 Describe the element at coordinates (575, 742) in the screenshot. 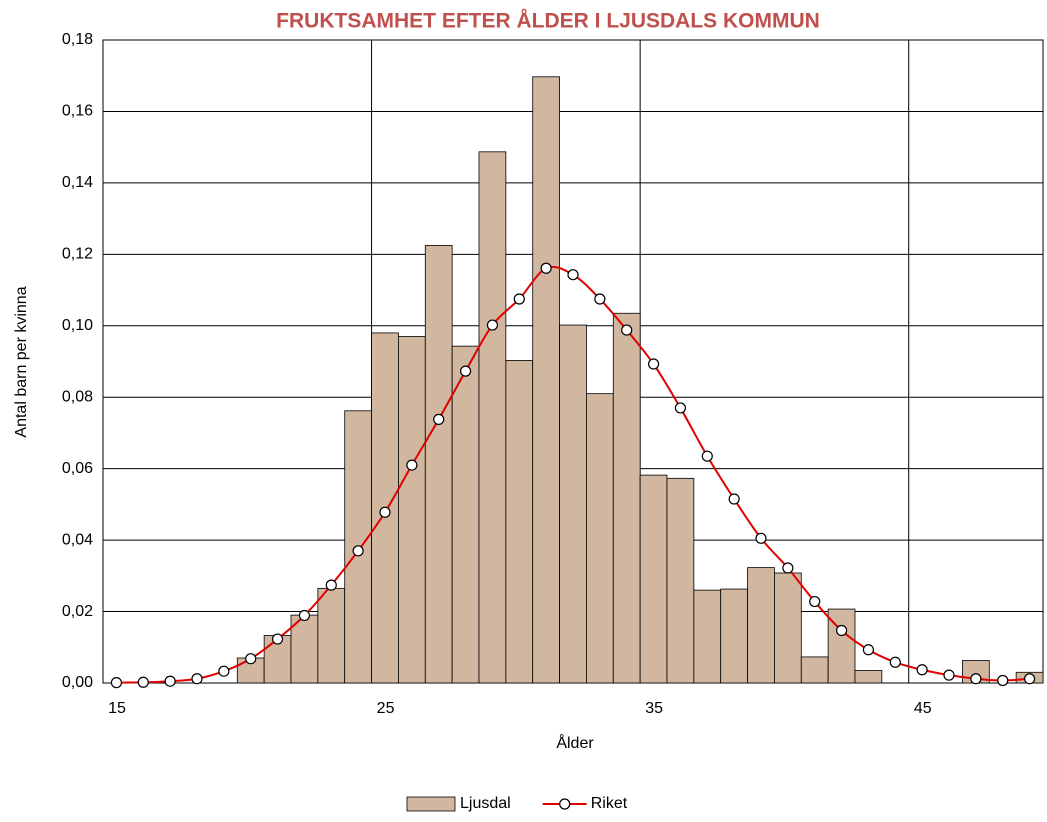

I see `x-axis-label: Ålder` at that location.